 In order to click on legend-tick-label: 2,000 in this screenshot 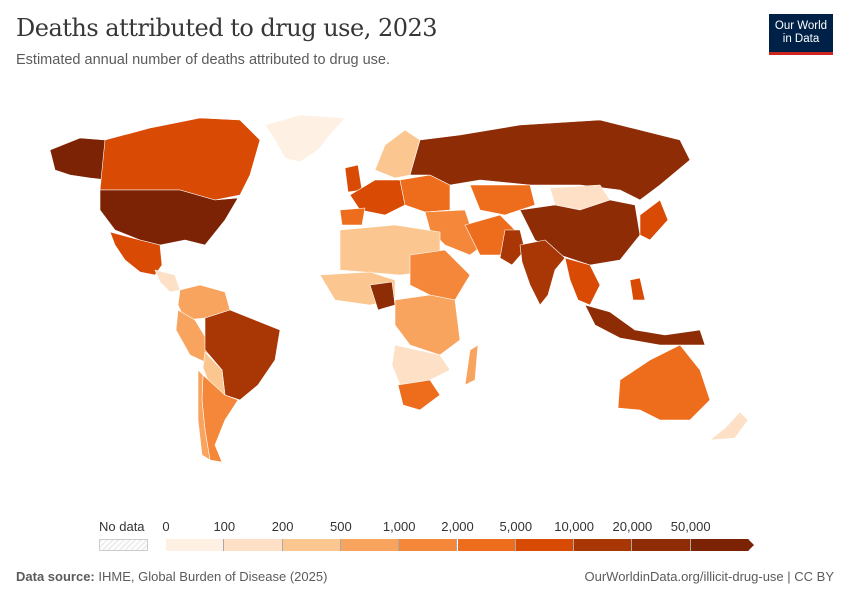, I will do `click(457, 526)`.